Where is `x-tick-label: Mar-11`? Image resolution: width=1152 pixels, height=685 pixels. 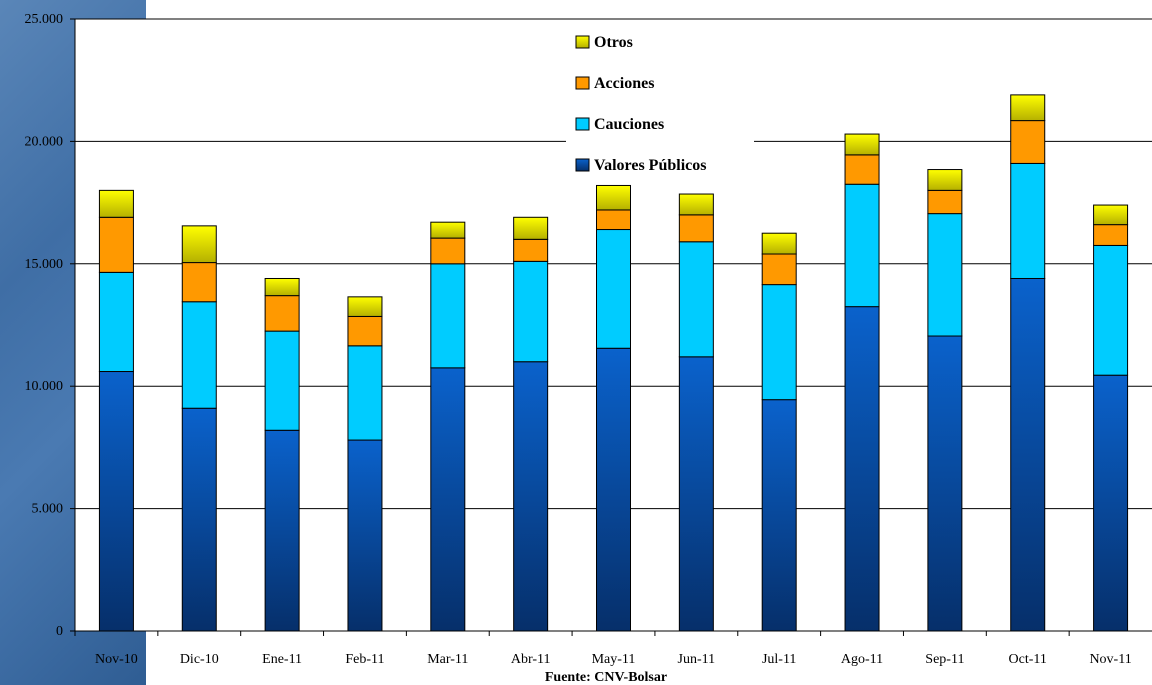
x-tick-label: Mar-11 is located at coordinates (447, 659).